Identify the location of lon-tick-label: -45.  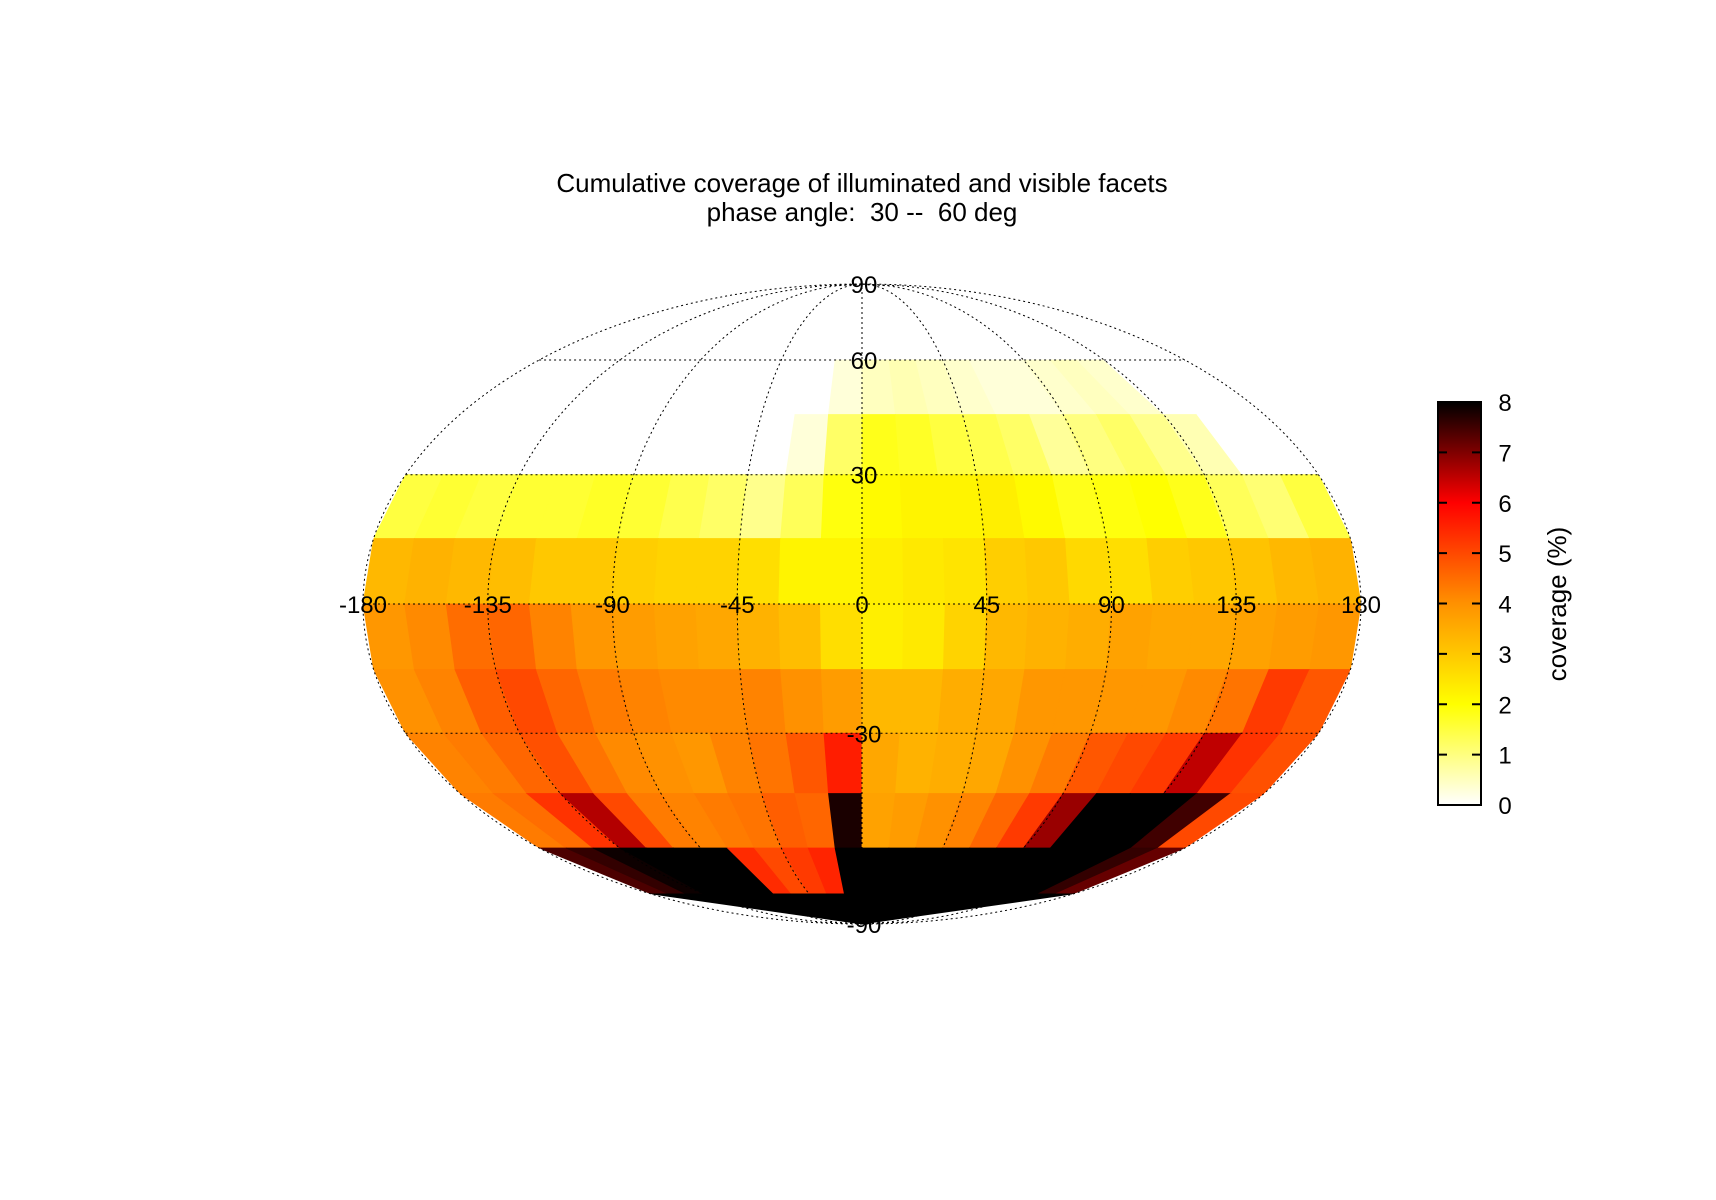
(737, 605).